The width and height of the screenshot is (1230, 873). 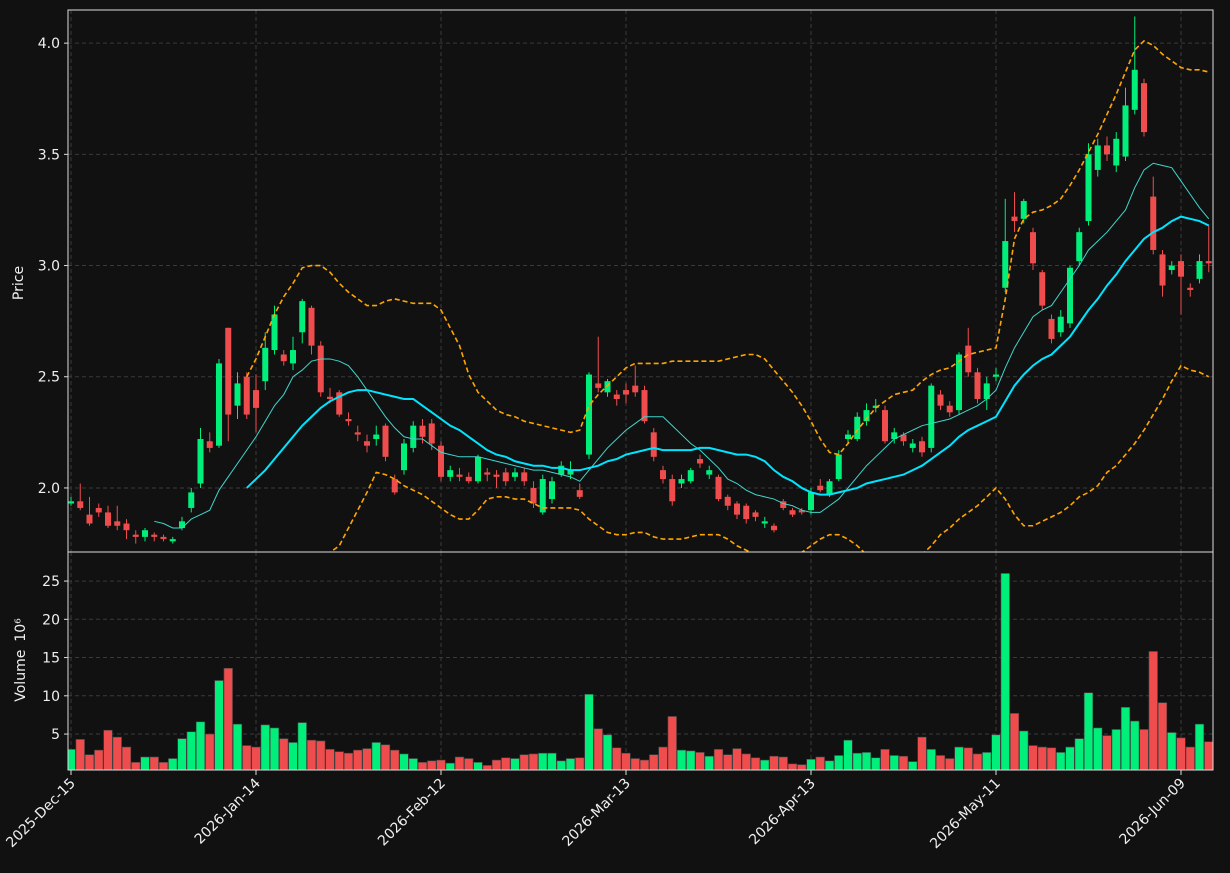 I want to click on price-axis-label: Price, so click(x=19, y=283).